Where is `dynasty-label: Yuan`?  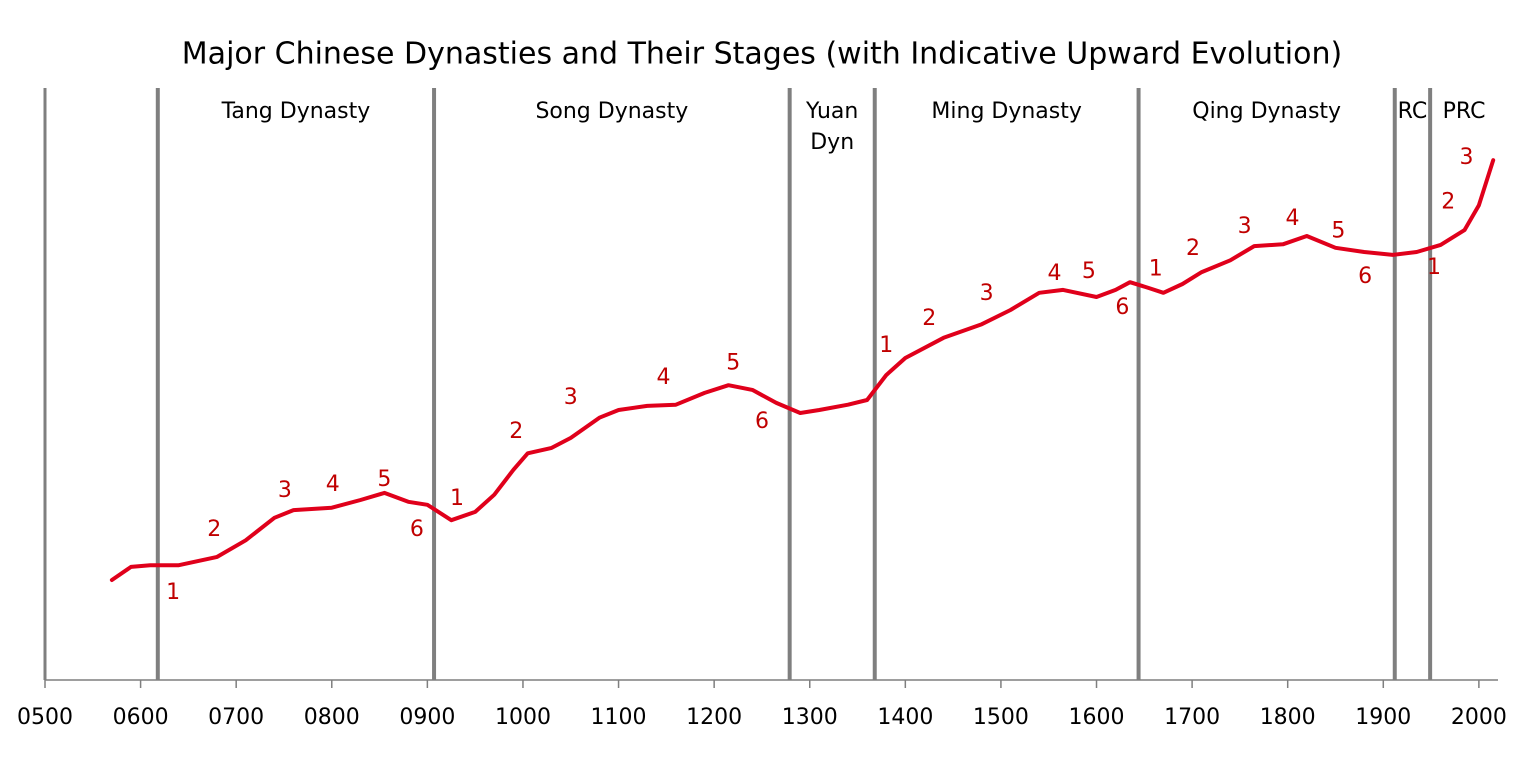
dynasty-label: Yuan is located at coordinates (831, 111).